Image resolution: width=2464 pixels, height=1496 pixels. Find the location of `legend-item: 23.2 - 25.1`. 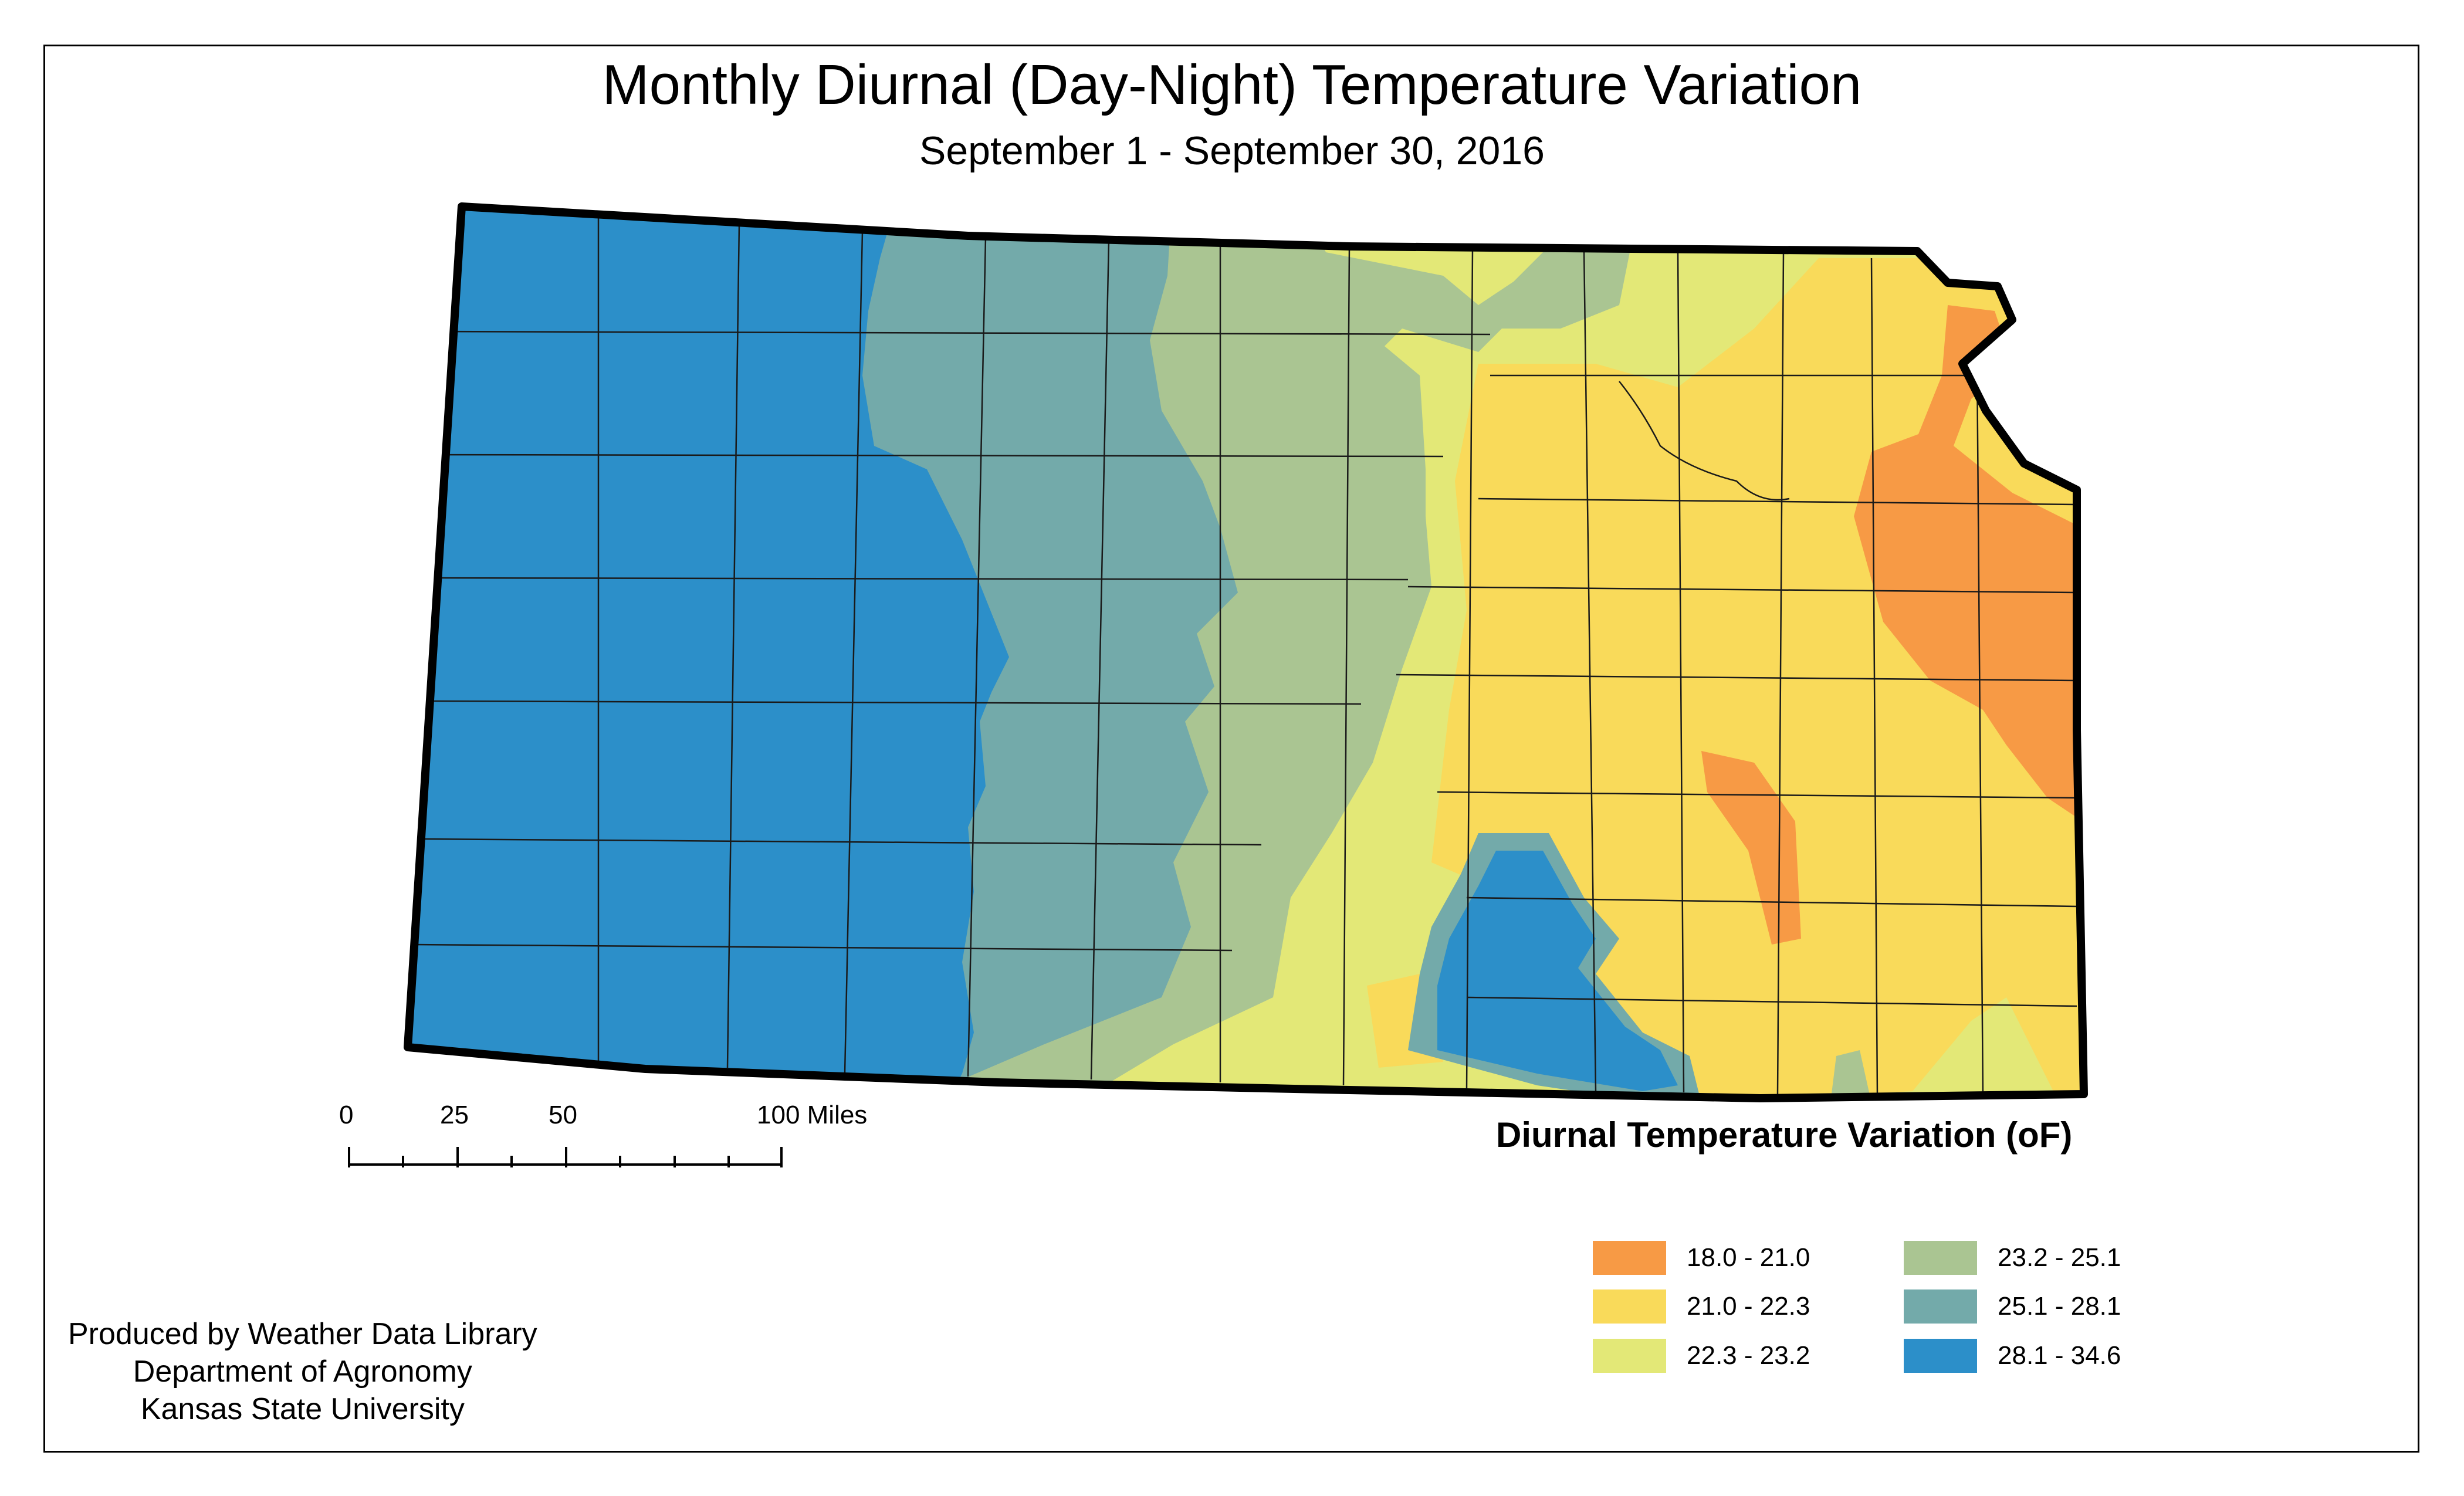

legend-item: 23.2 - 25.1 is located at coordinates (2013, 1258).